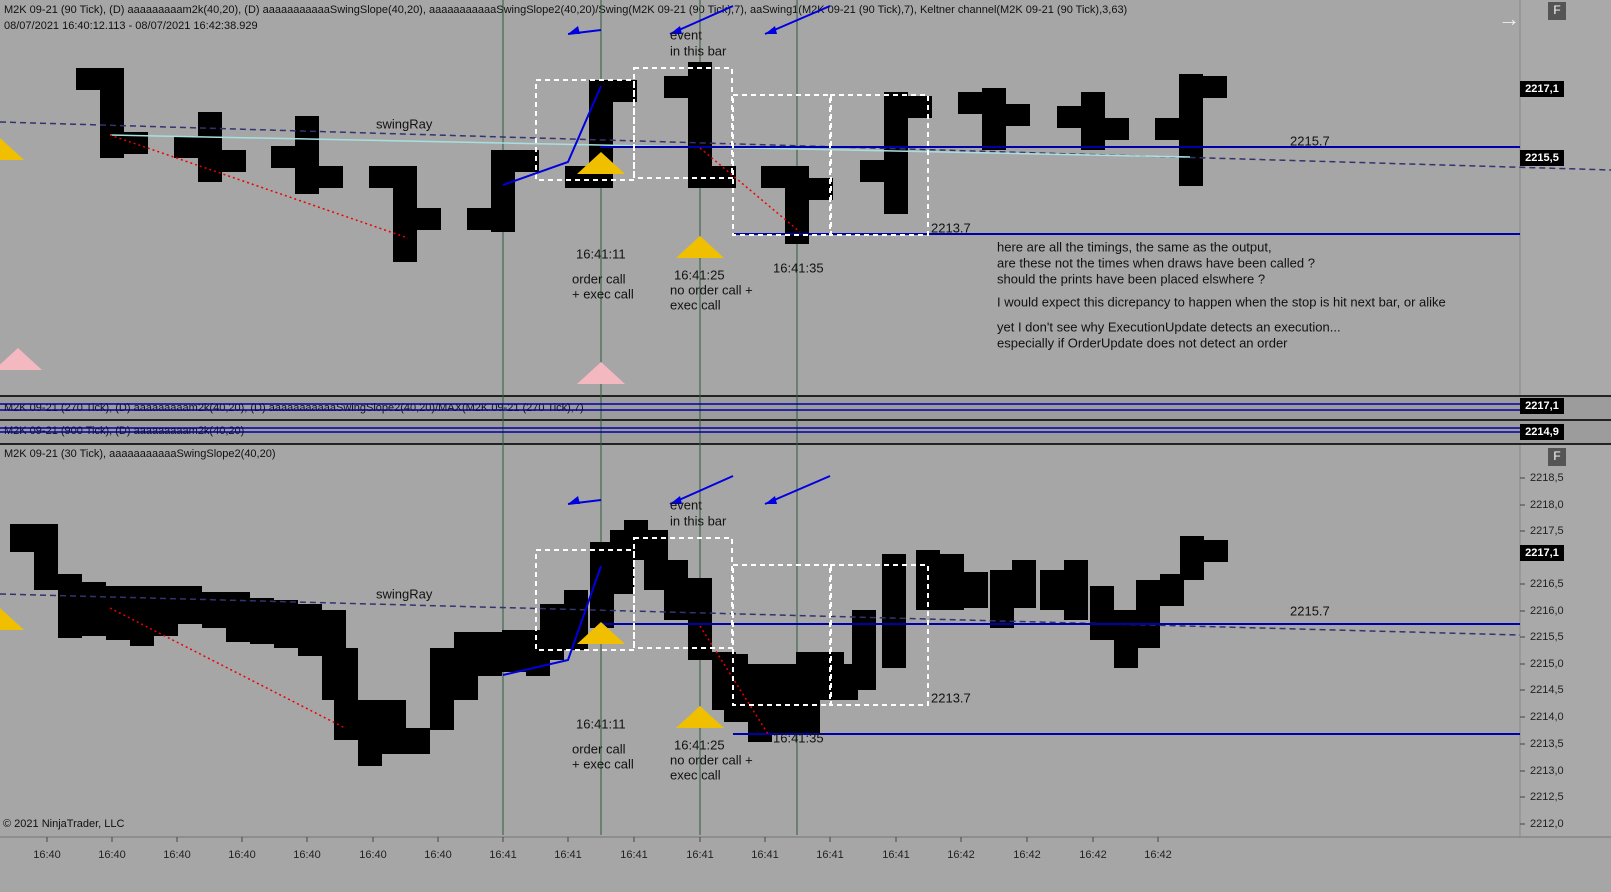  What do you see at coordinates (699, 744) in the screenshot?
I see `annotation: 16:41:25` at bounding box center [699, 744].